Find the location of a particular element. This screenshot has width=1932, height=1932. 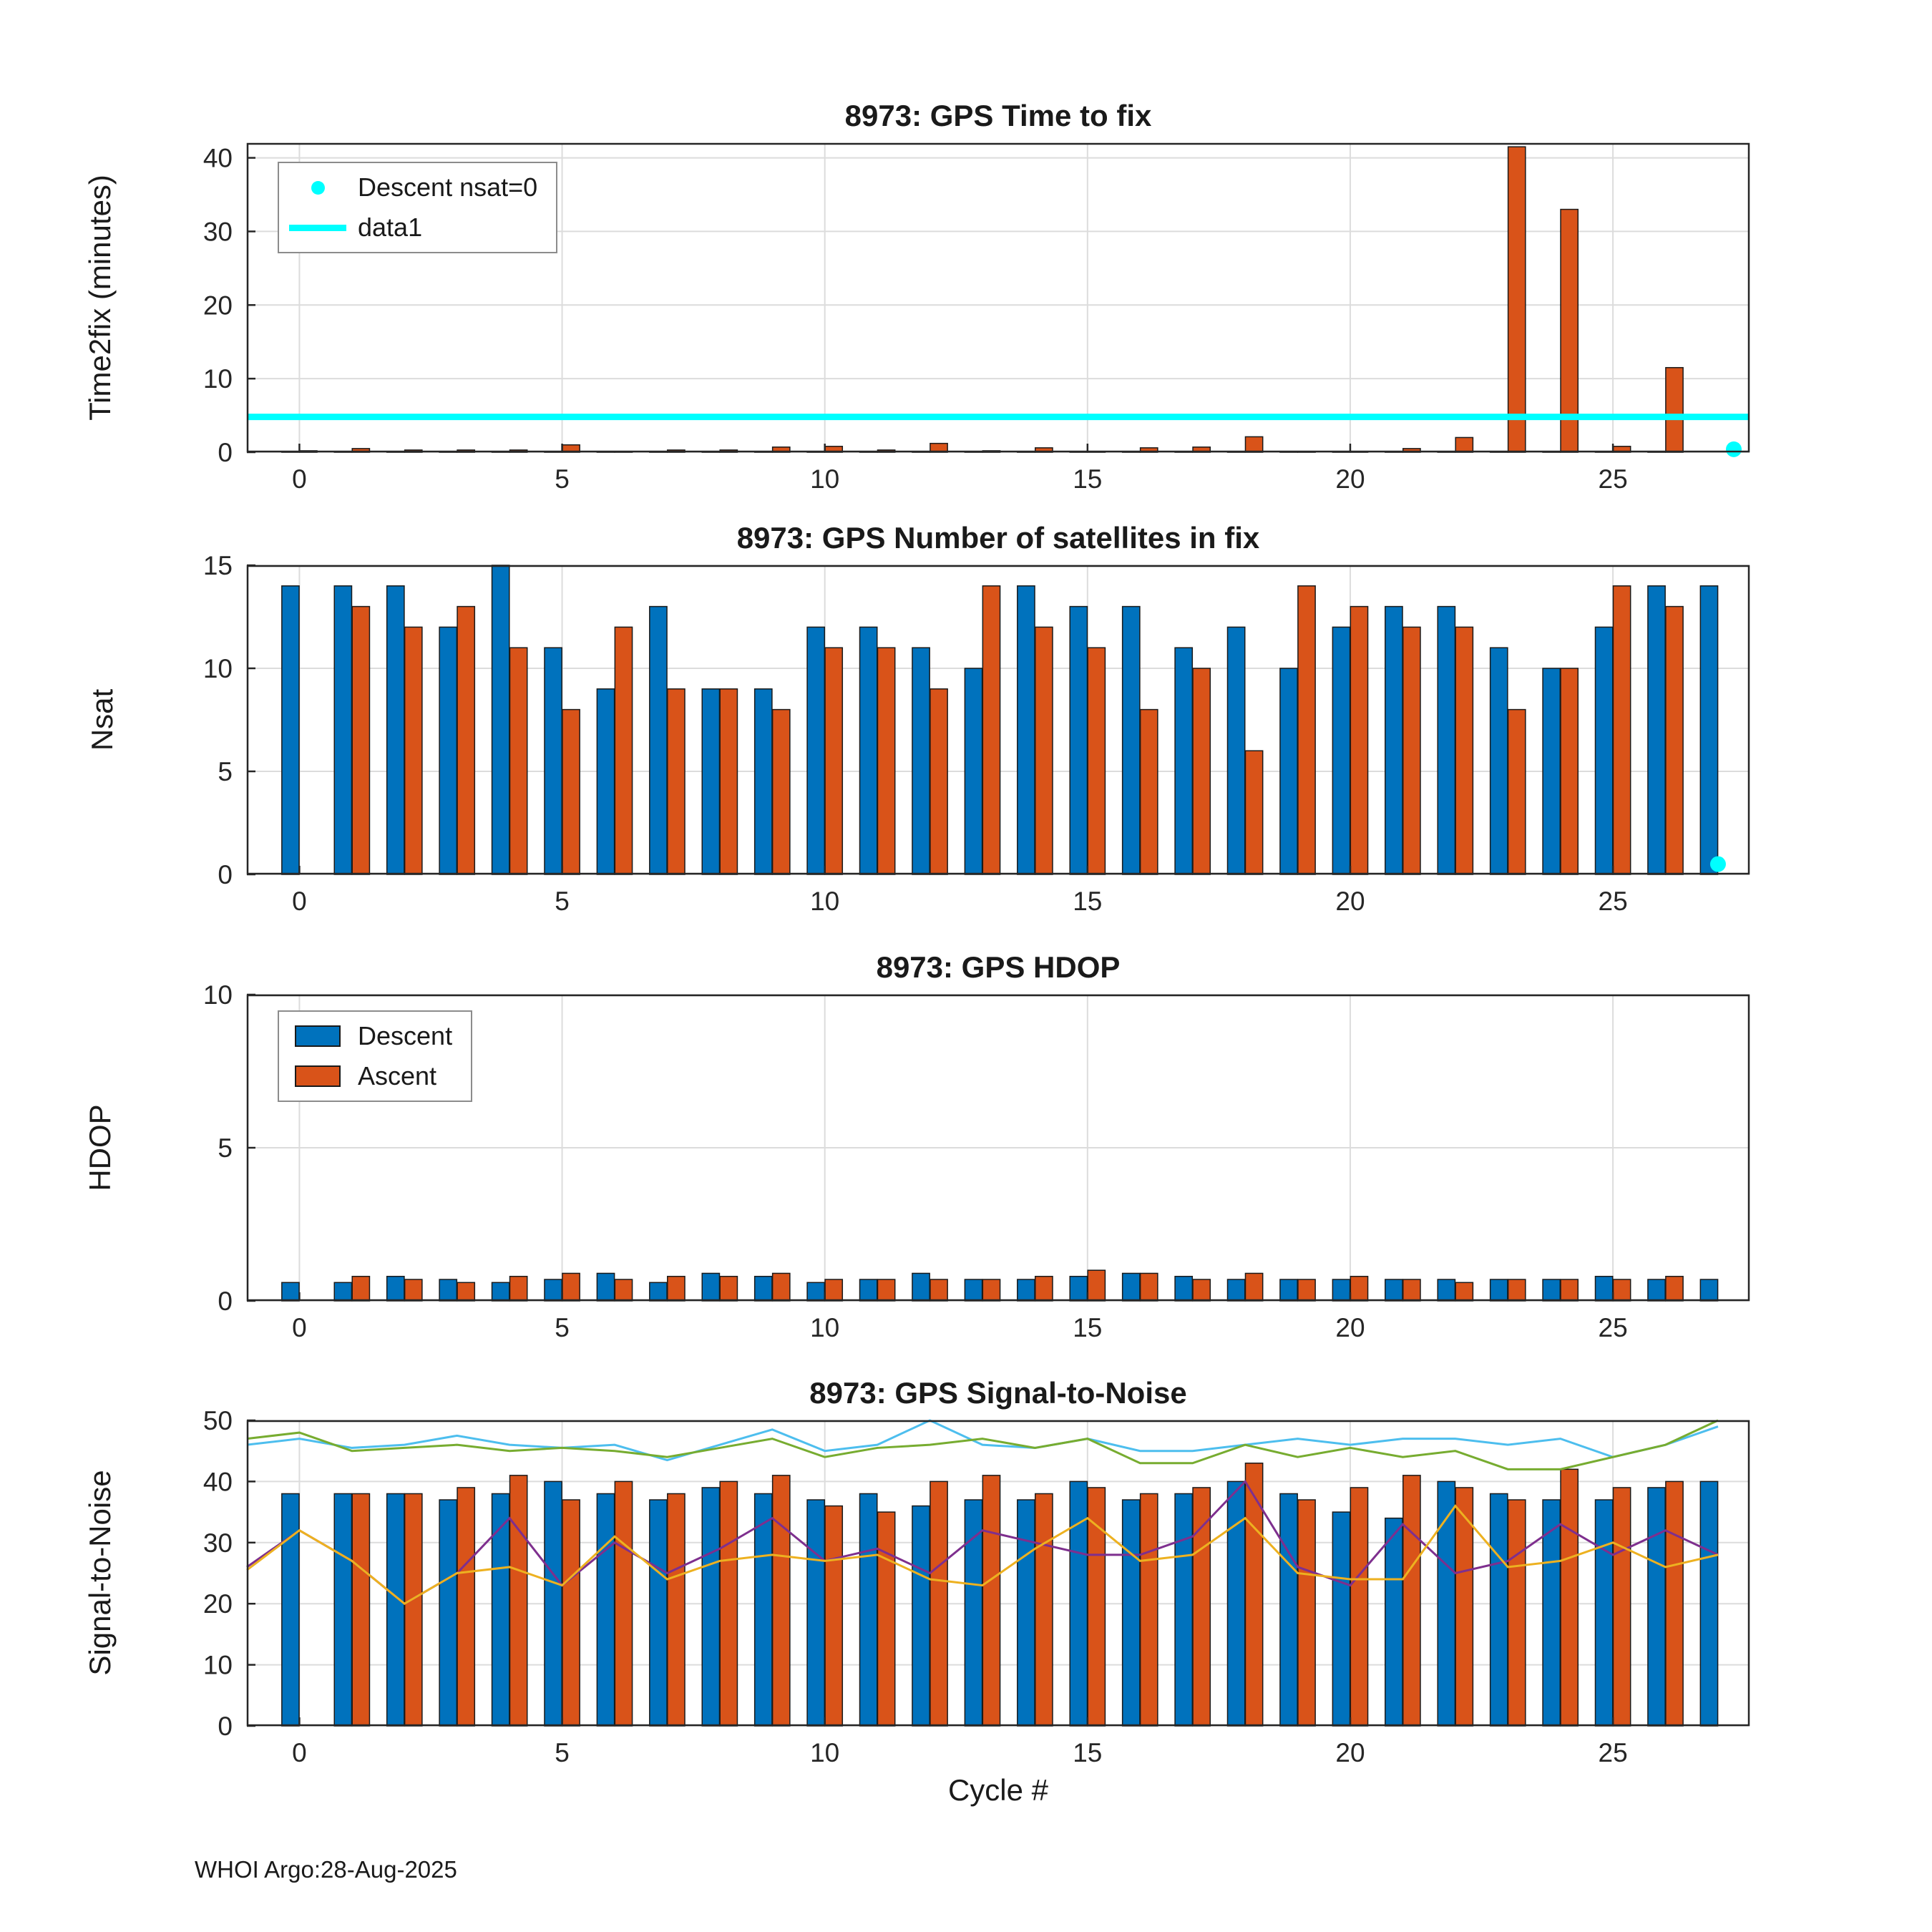

legend-time2fix: Descent nsat=0 data1 is located at coordinates (418, 208).